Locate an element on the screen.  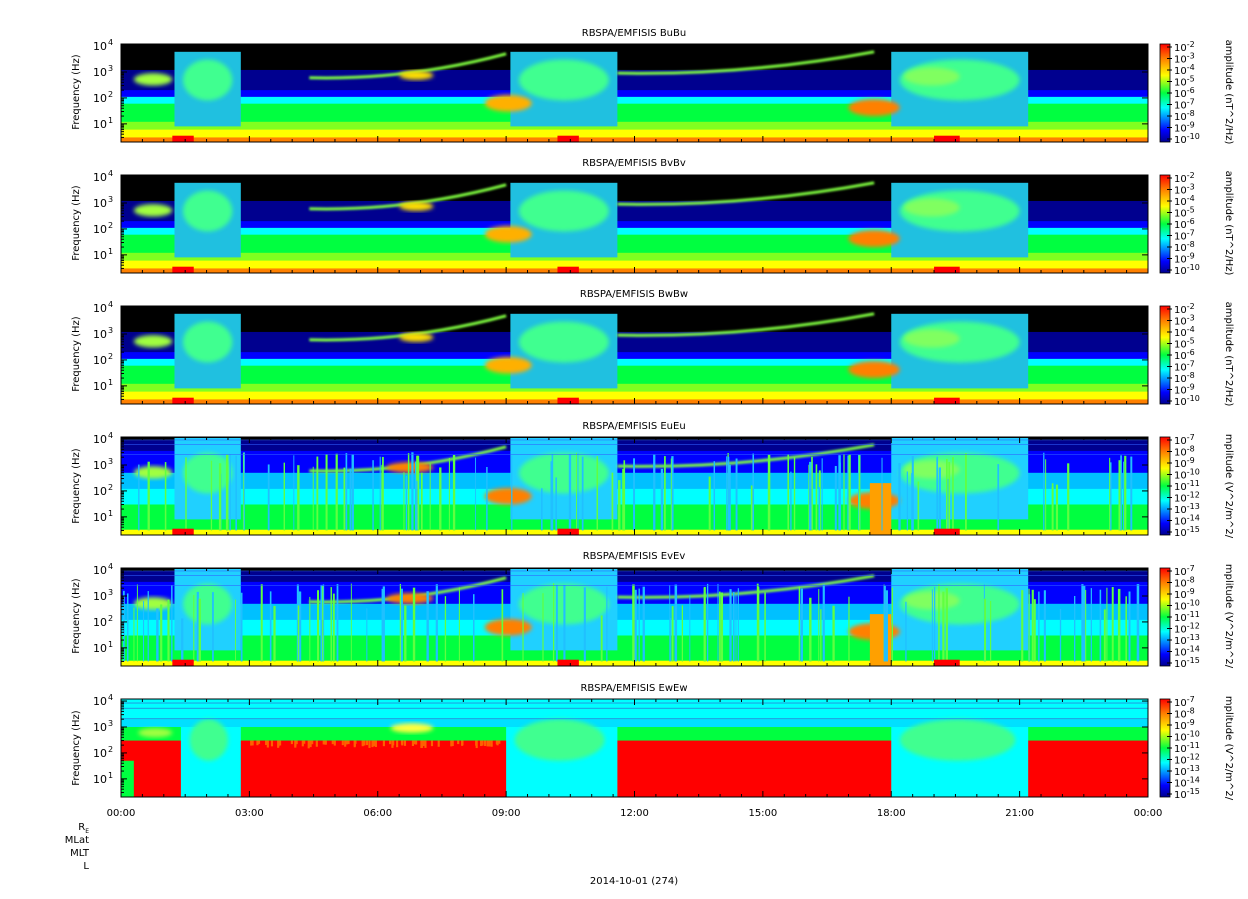
colorbar-tick-label: 10⁻⁷ is located at coordinates (1184, 702).